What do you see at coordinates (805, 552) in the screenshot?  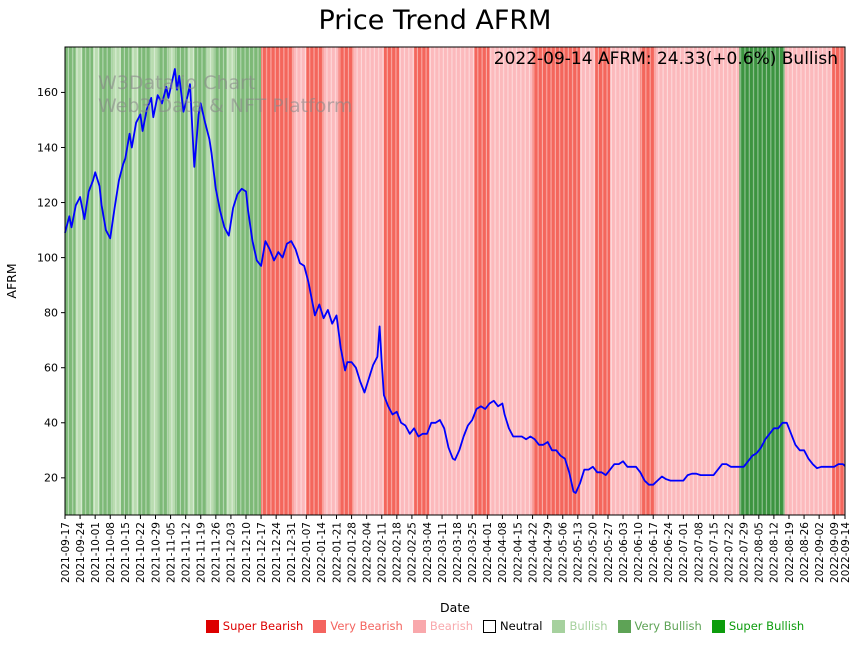 I see `svg-text: 2022-08-26` at bounding box center [805, 552].